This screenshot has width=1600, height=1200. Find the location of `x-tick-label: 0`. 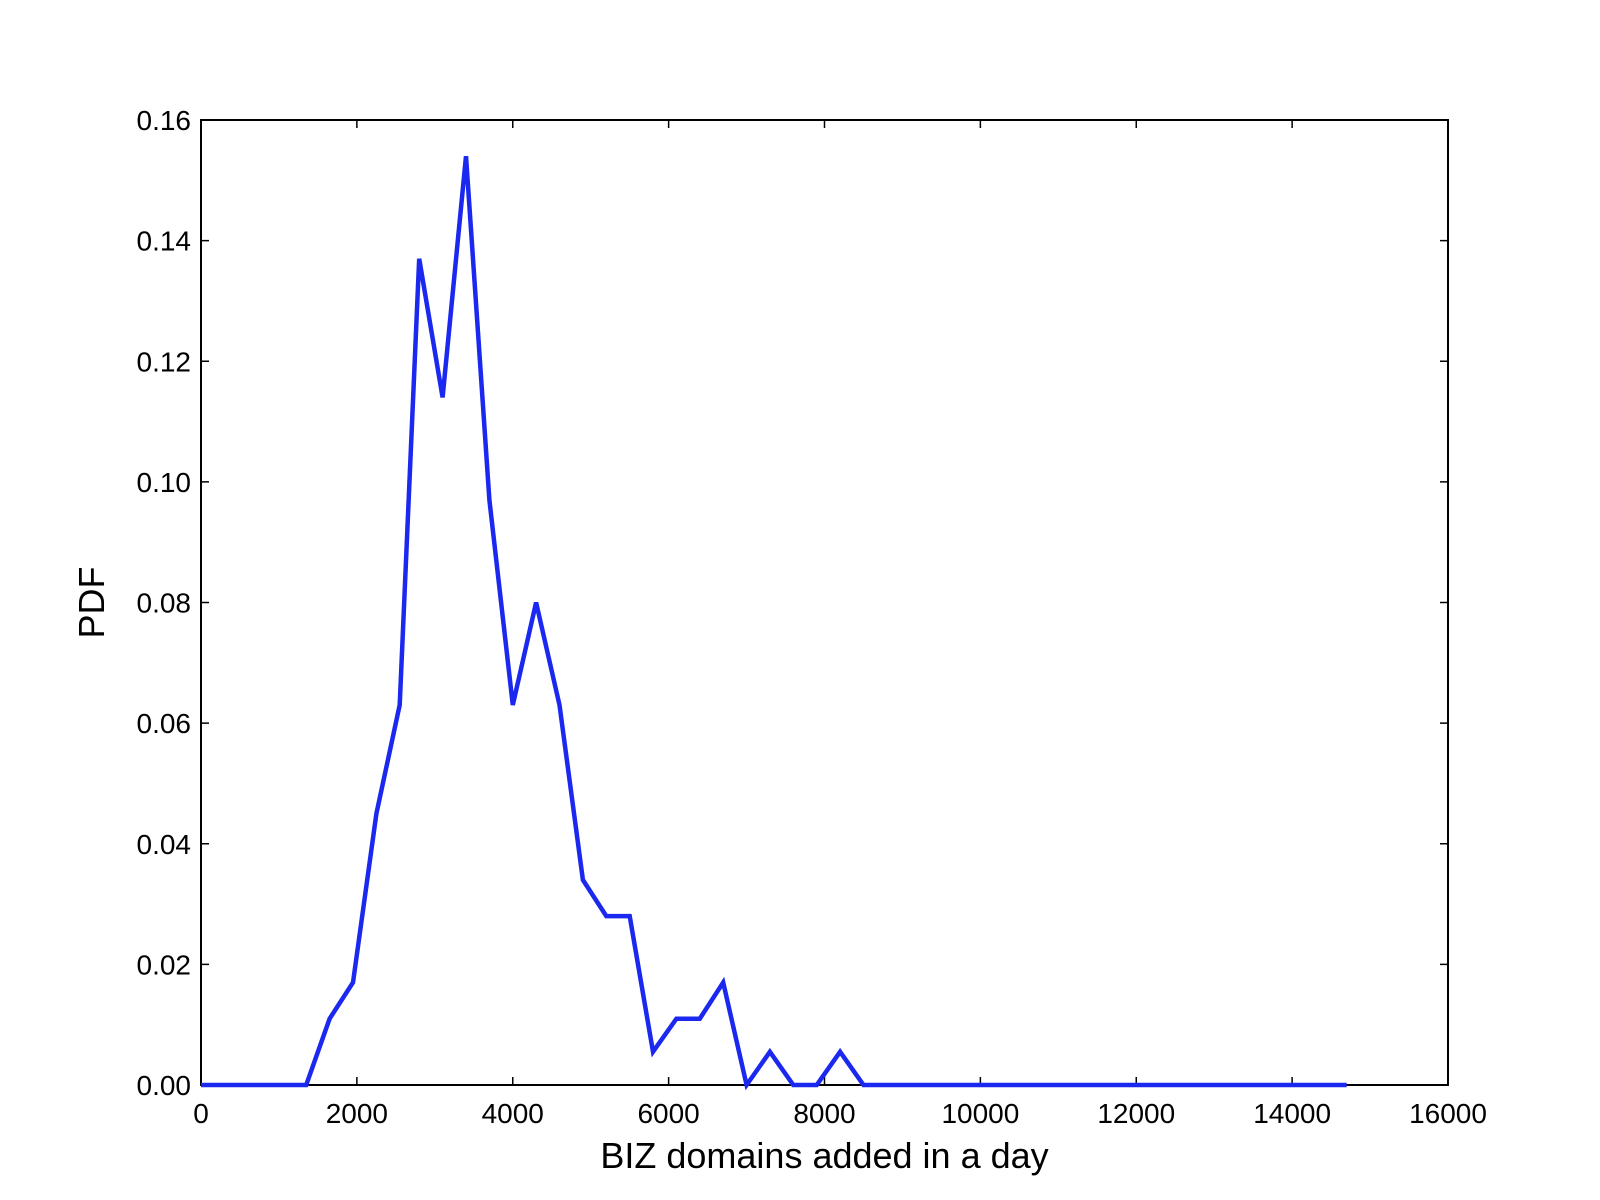

x-tick-label: 0 is located at coordinates (201, 1113).